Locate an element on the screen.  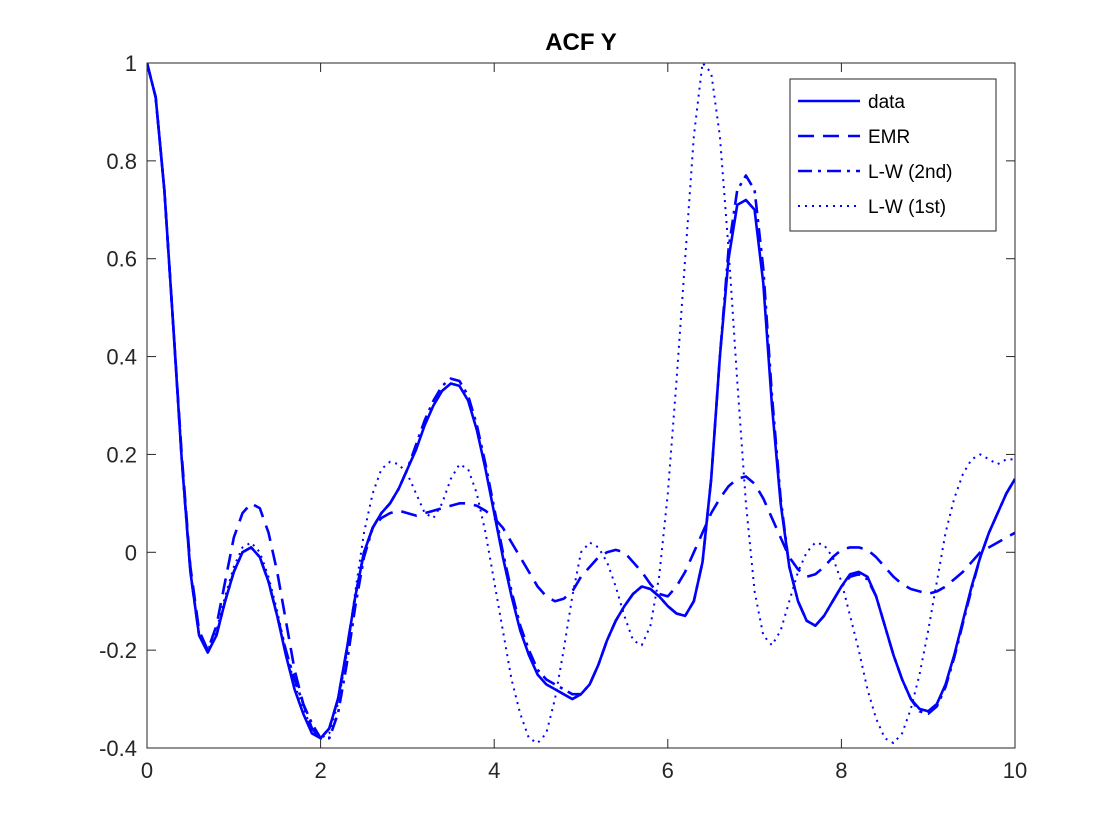
x-tick-label: 10 is located at coordinates (1015, 770).